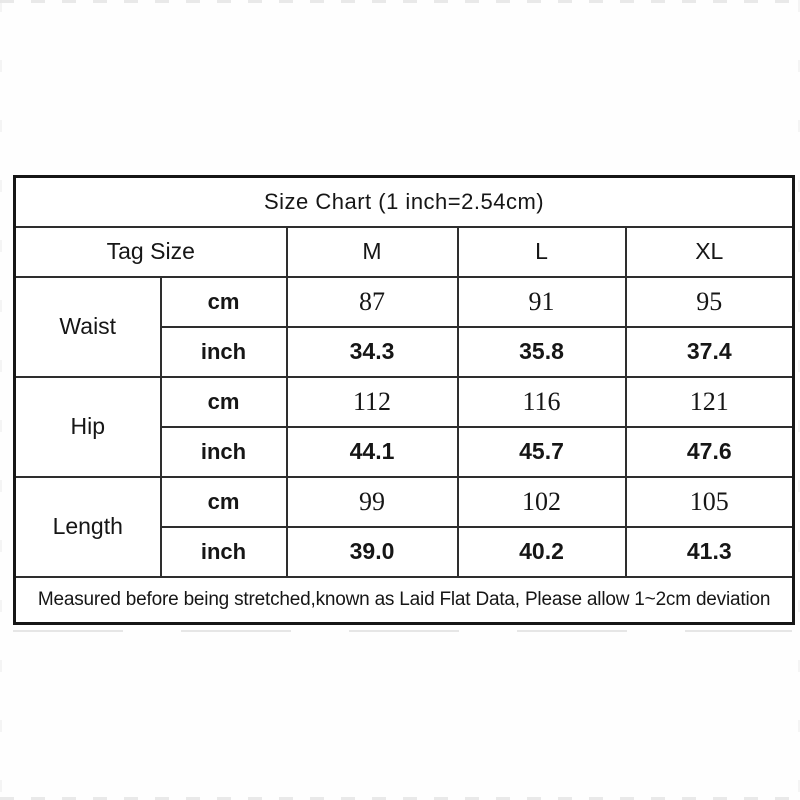  Describe the element at coordinates (709, 551) in the screenshot. I see `length-inch-xl: 41.3` at that location.